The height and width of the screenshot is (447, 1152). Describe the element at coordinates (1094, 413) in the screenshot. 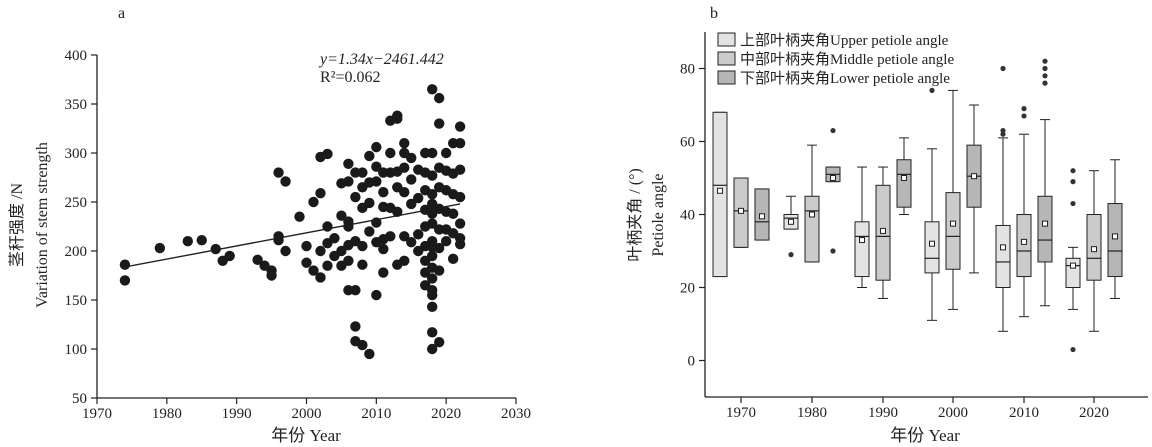

I see `panel-b-x-tick-label: 2020` at that location.